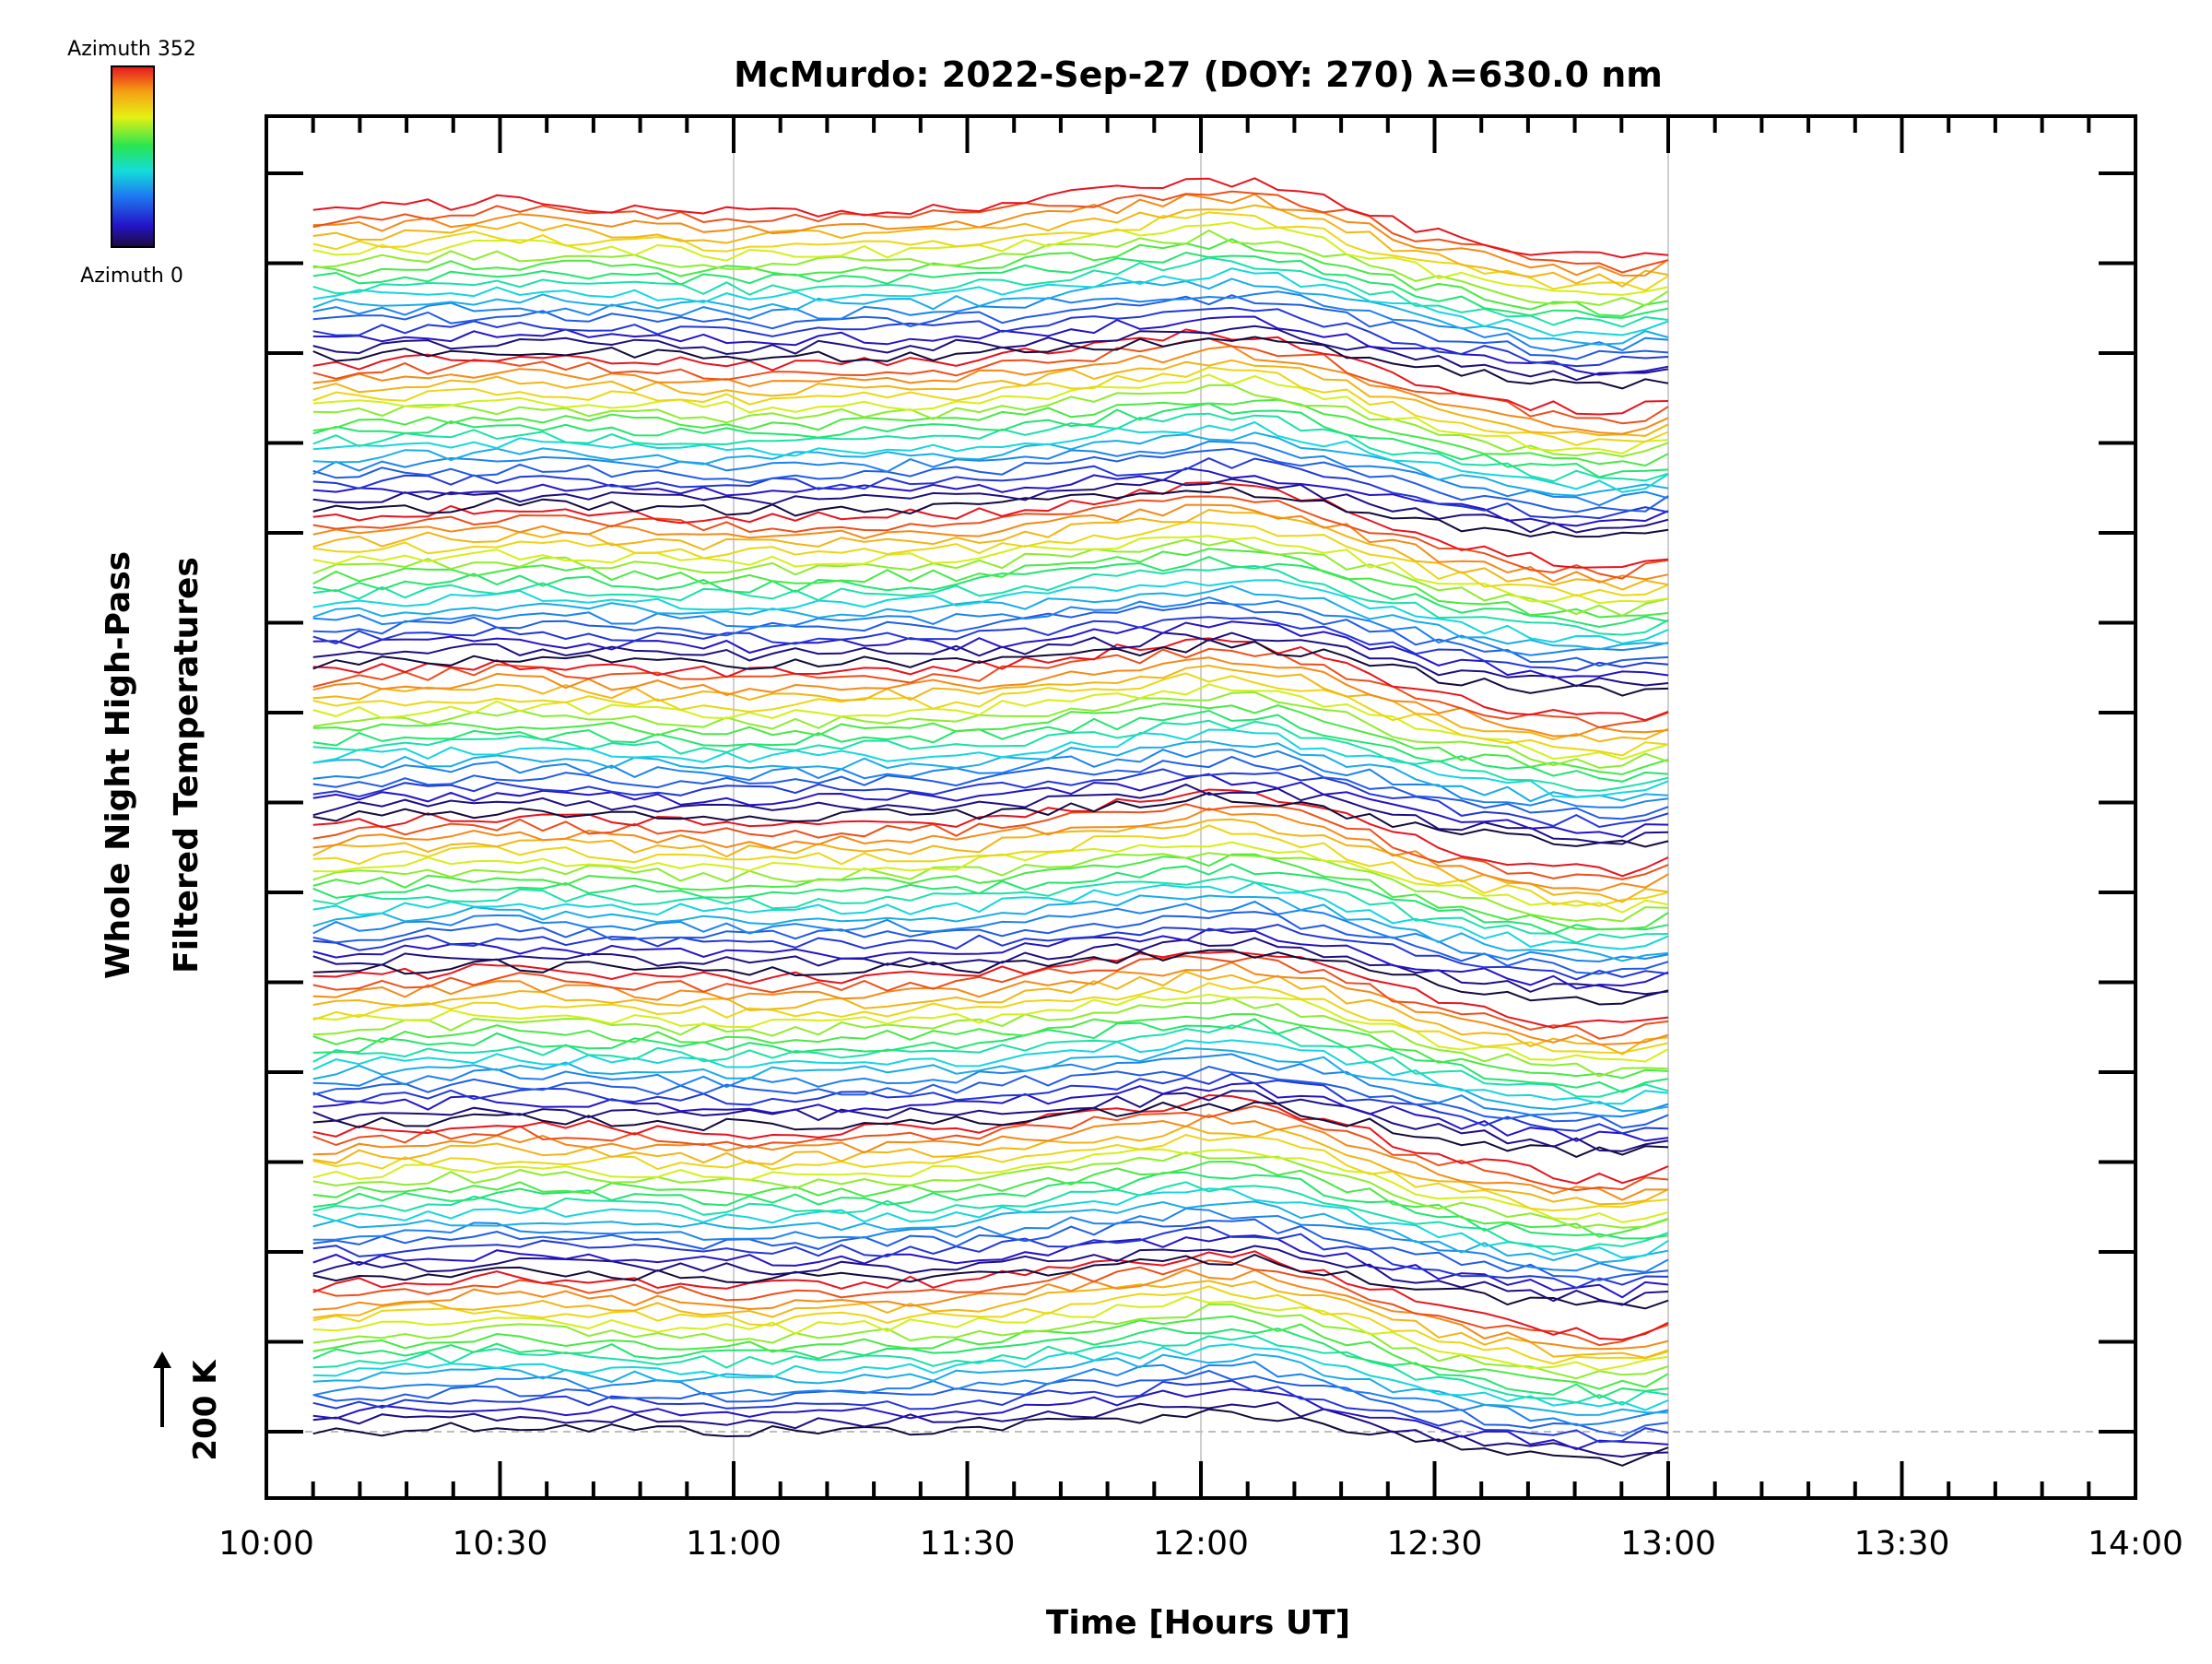 The image size is (2212, 1664). What do you see at coordinates (266, 1544) in the screenshot?
I see `x-tick-label-0: 10:00` at bounding box center [266, 1544].